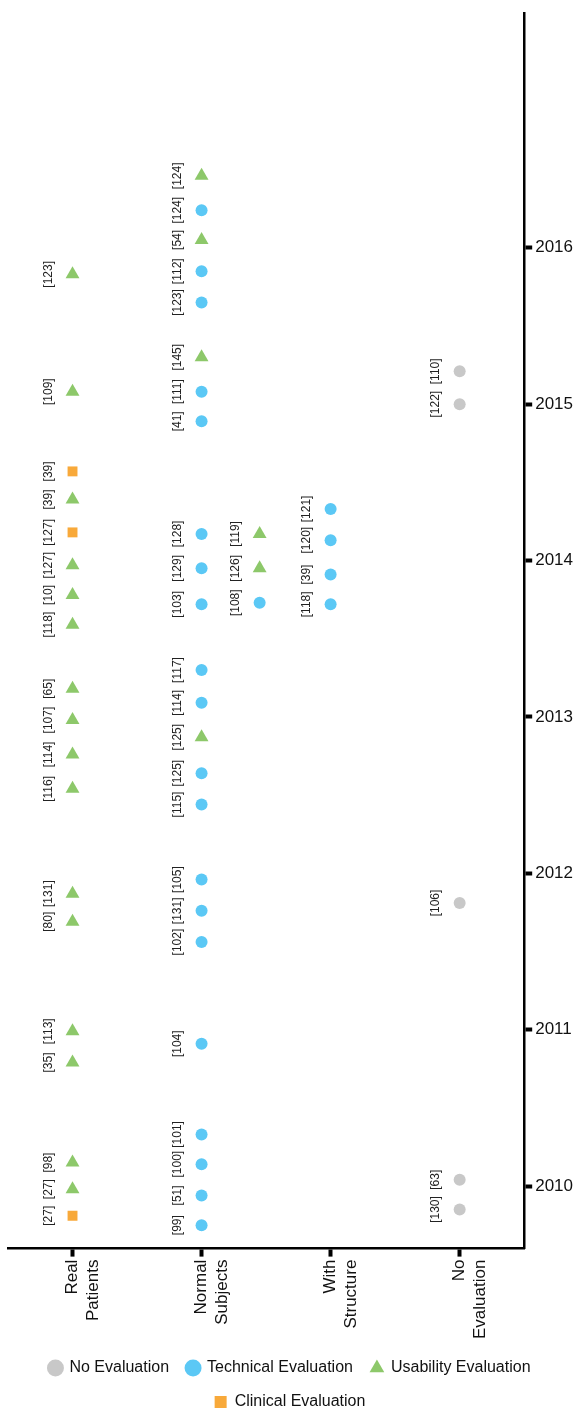 The width and height of the screenshot is (580, 1426). Describe the element at coordinates (47, 788) in the screenshot. I see `annotation: [116]` at that location.